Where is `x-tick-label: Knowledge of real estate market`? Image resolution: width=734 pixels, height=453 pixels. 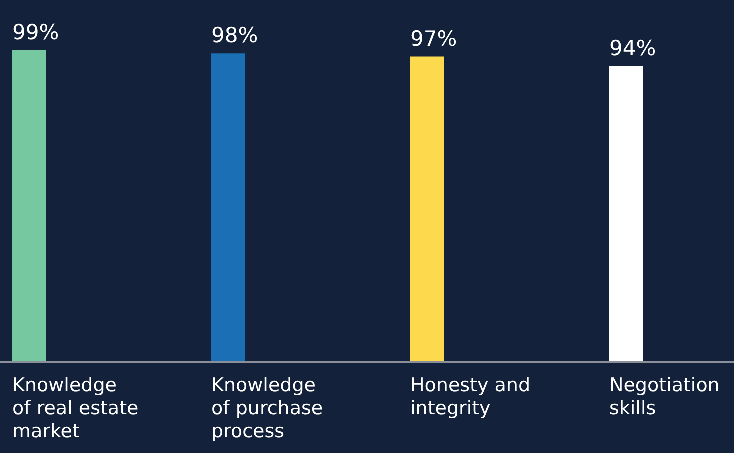 x-tick-label: Knowledge of real estate market is located at coordinates (75, 408).